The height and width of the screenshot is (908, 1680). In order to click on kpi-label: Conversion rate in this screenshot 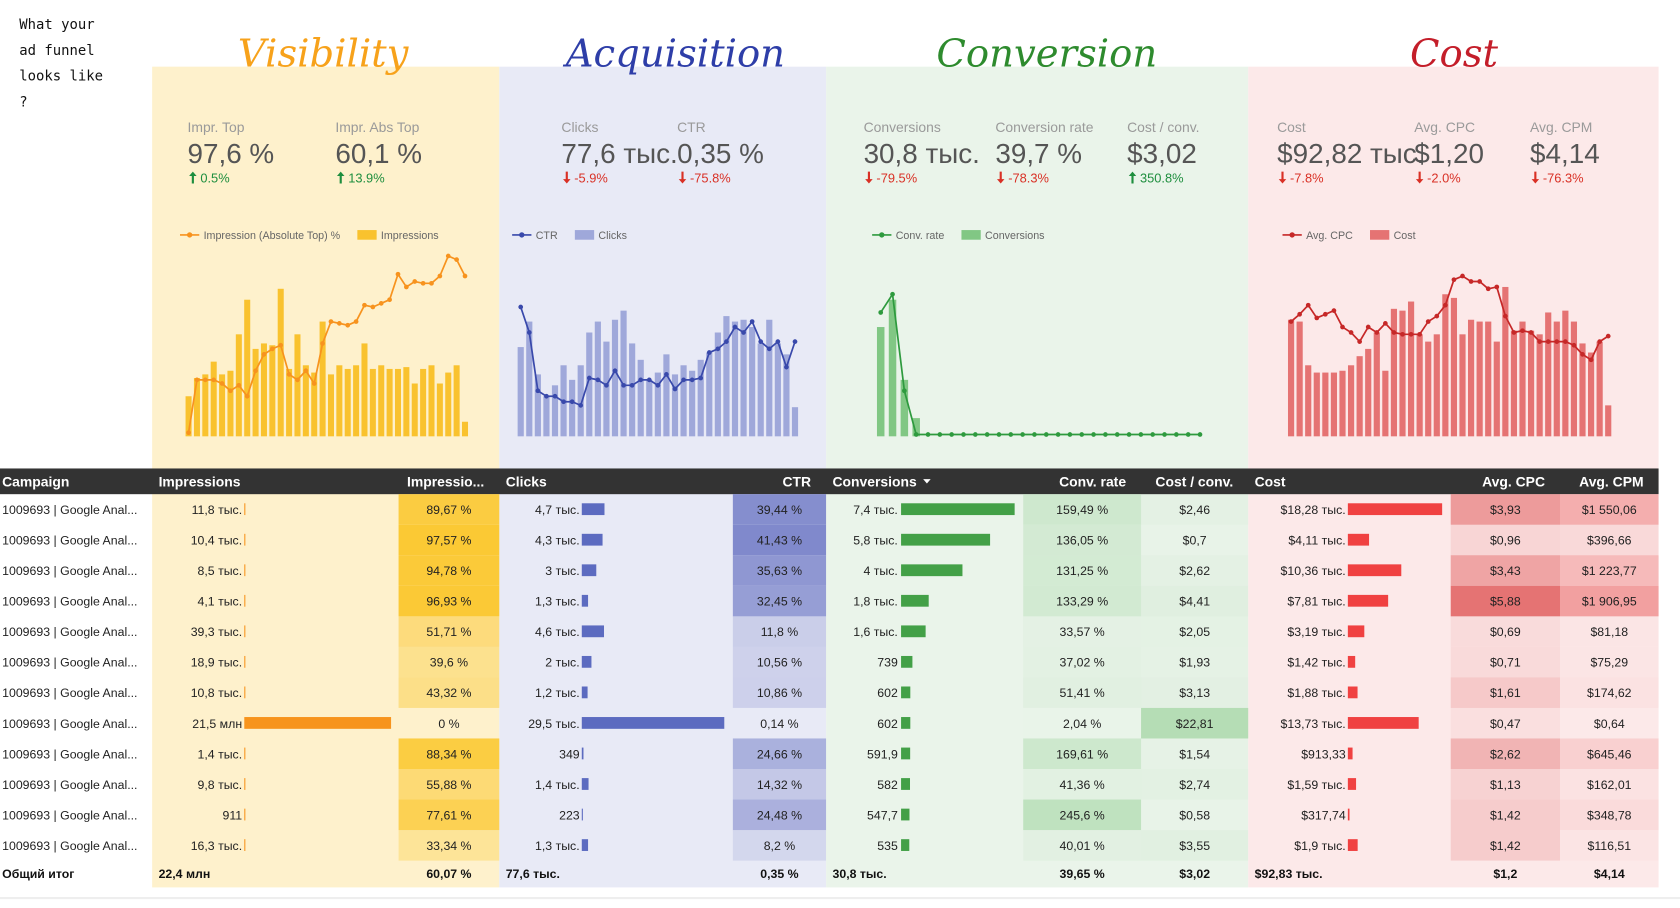, I will do `click(1044, 127)`.